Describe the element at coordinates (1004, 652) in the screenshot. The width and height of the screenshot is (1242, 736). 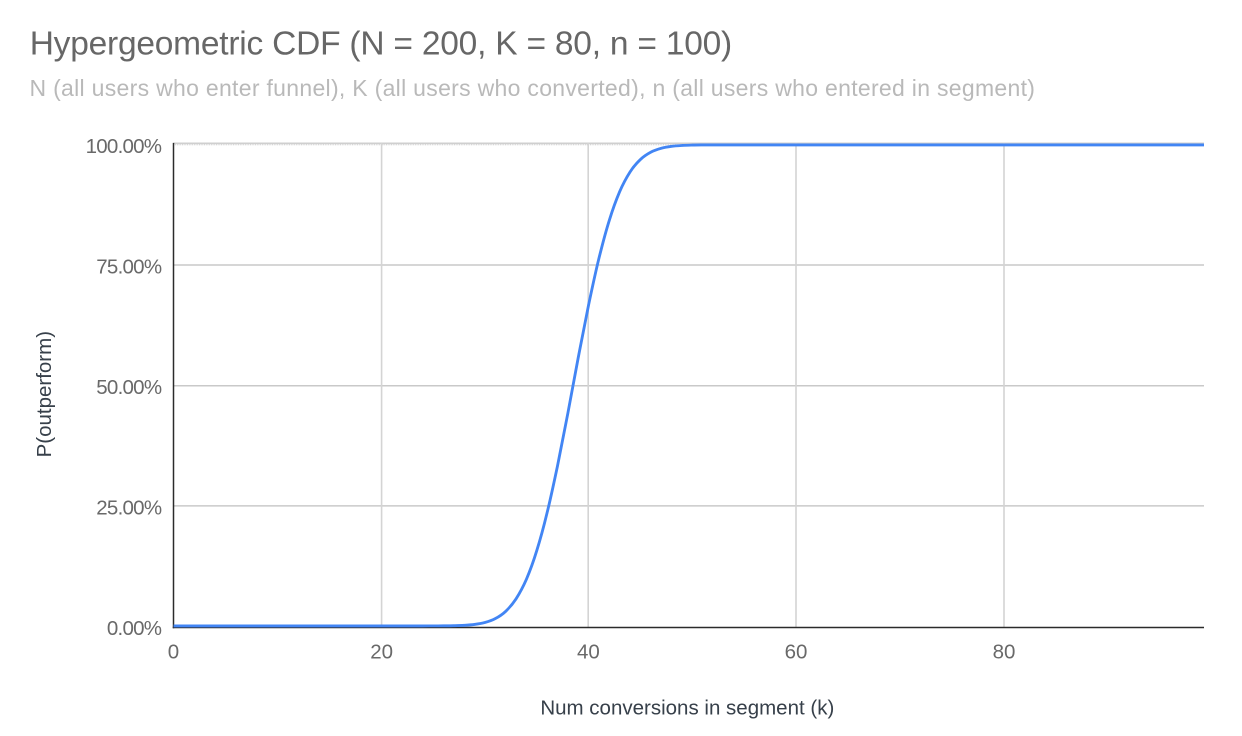
I see `svg-text: 80` at that location.